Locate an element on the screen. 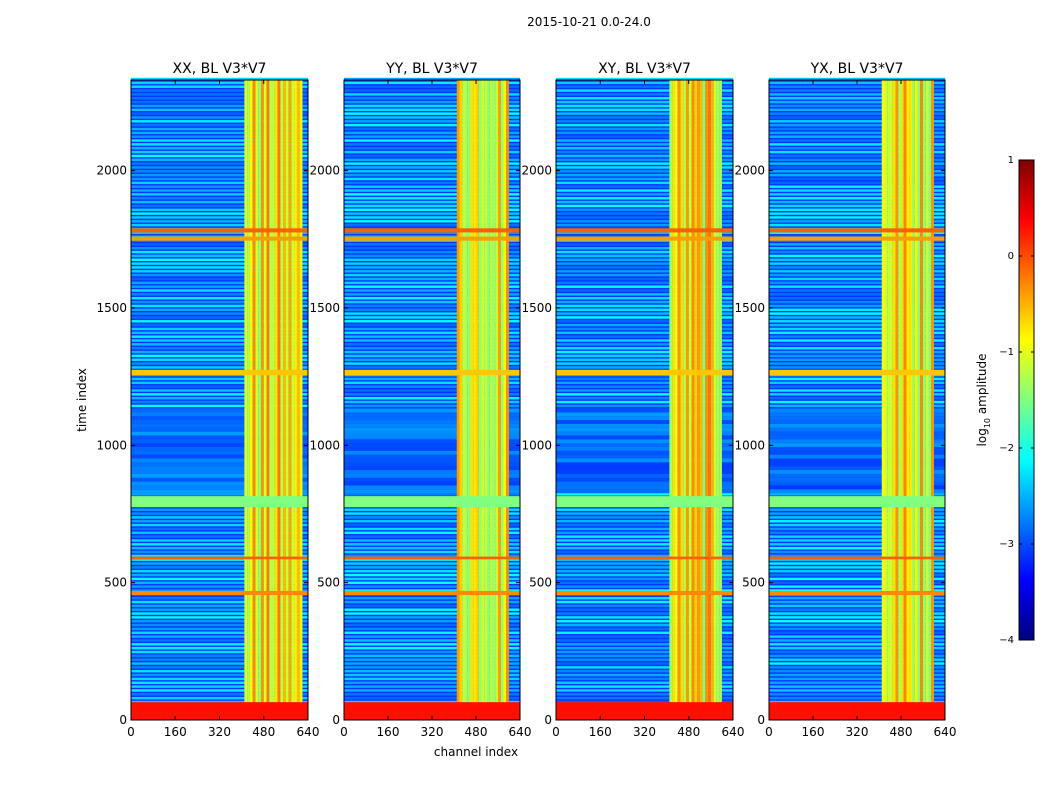  y-tick-label: 2000 is located at coordinates (324, 171).